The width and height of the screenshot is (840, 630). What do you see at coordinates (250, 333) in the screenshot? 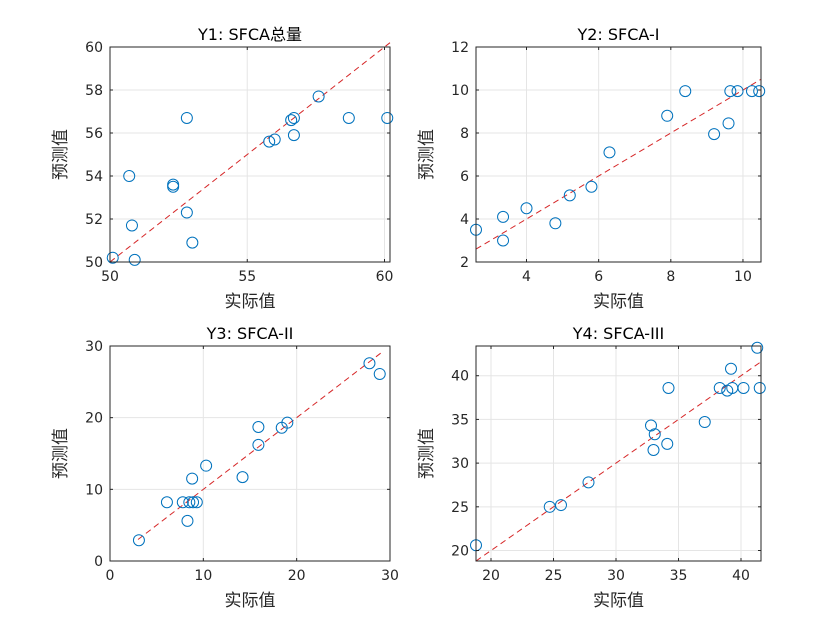
I see `chart-title: Y3: SFCA-II` at bounding box center [250, 333].